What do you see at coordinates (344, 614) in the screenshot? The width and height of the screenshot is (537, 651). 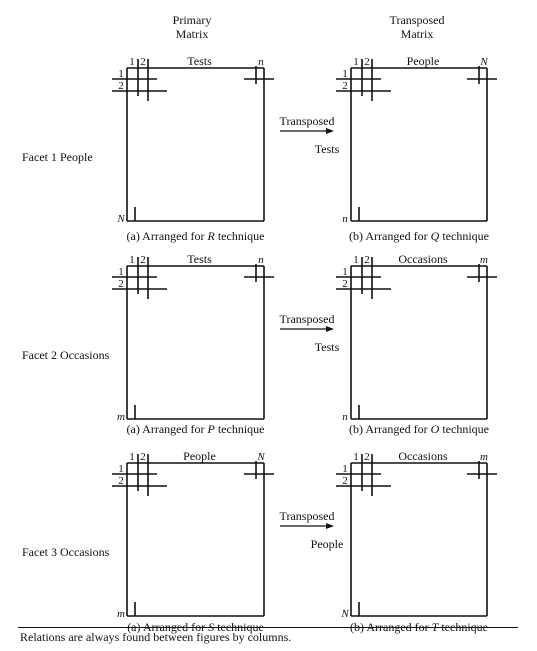 I see `transposed-corner-bottom-label: N` at bounding box center [344, 614].